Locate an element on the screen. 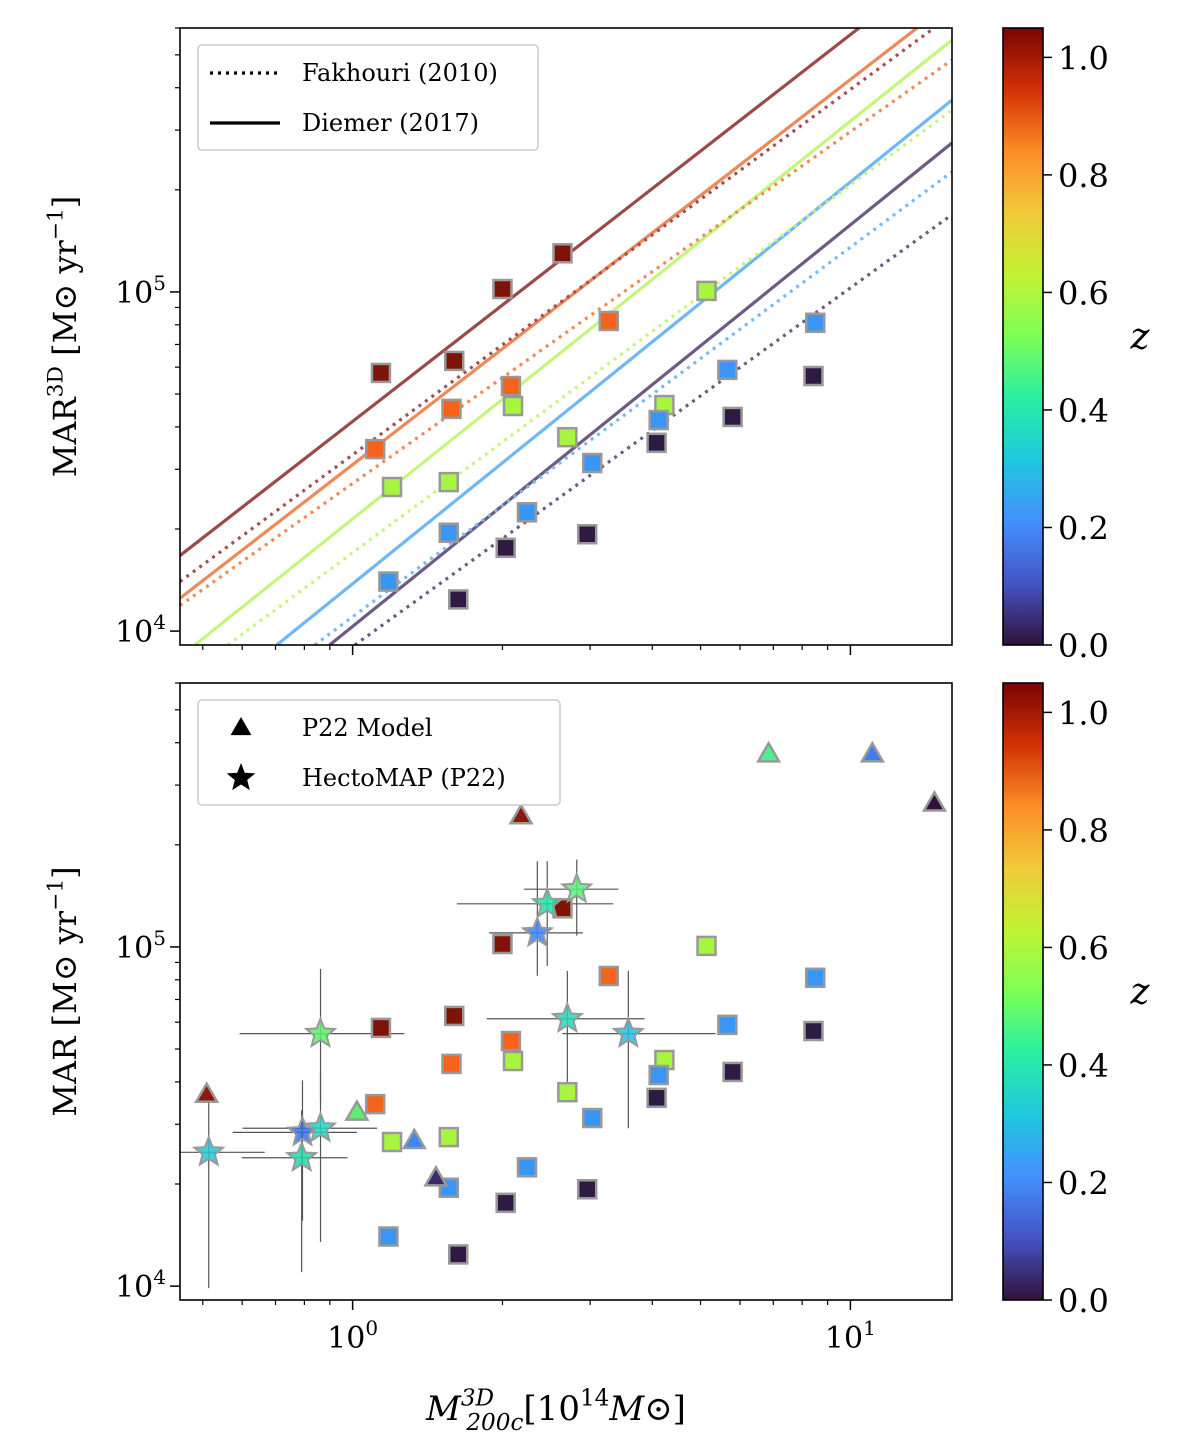  label-part: −1 is located at coordinates (56, 895).